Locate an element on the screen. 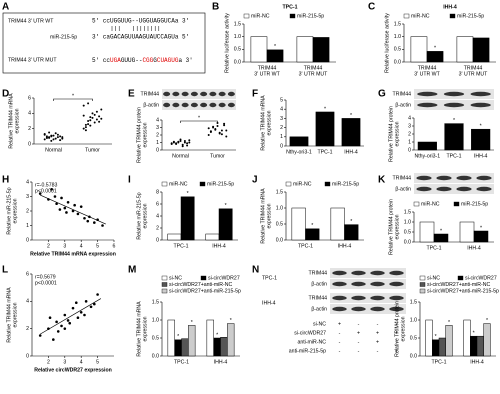 This screenshot has height=394, width=500. legend-label: si-circWDR27+anti-miR-215-5p is located at coordinates (463, 291).